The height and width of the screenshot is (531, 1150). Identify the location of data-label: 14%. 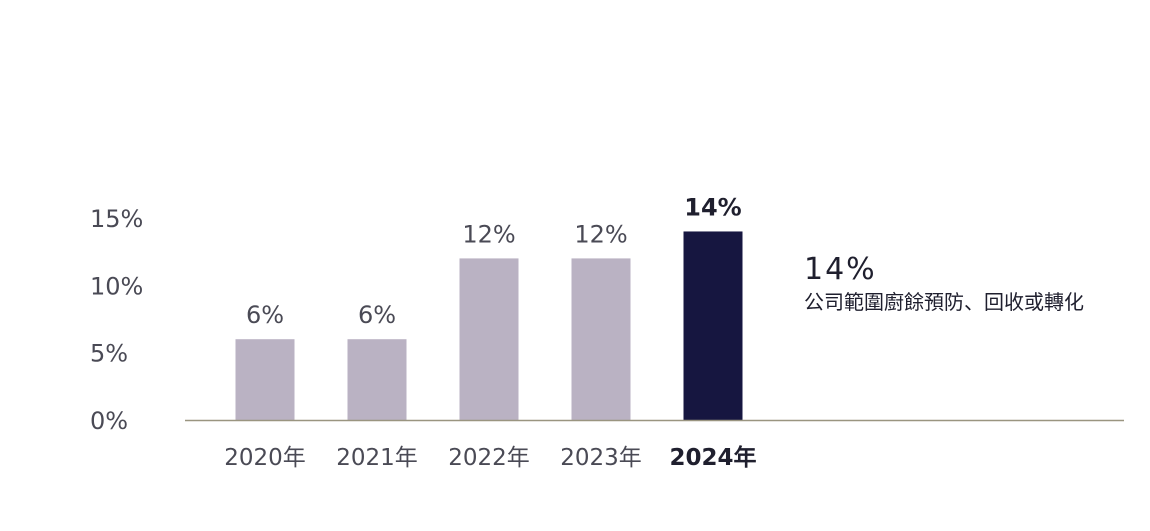
(712, 207).